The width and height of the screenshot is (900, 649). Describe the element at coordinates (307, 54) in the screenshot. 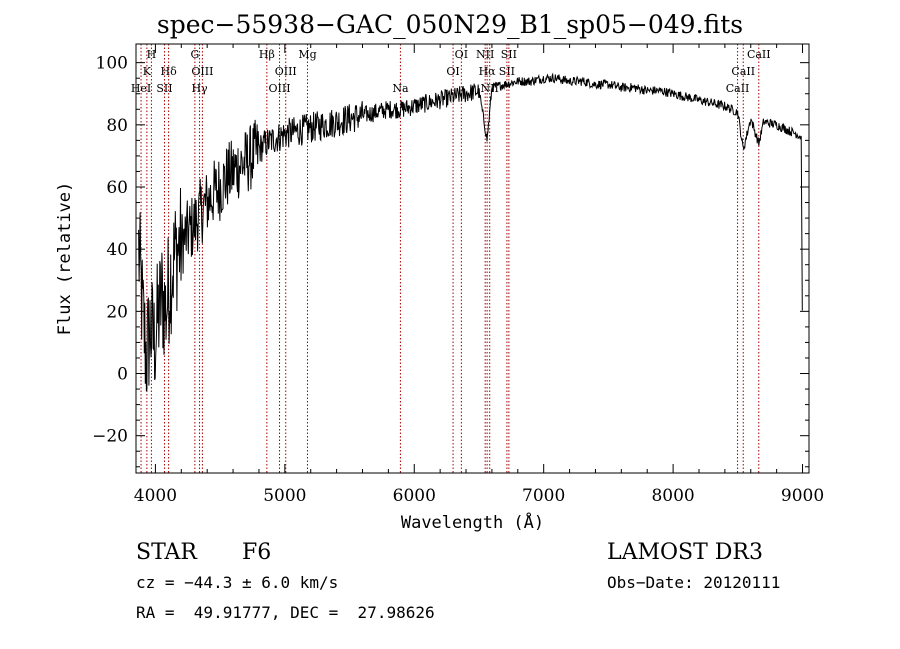

I see `line-label: Mg` at that location.